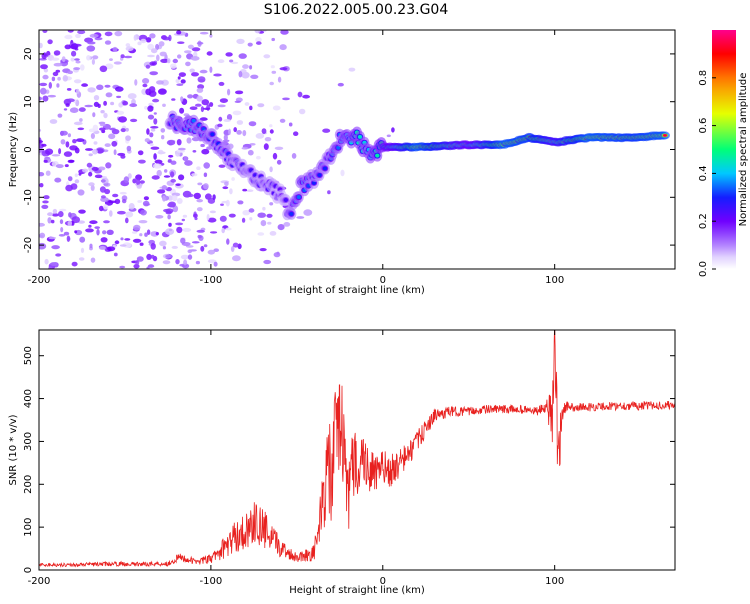 The height and width of the screenshot is (604, 750). Describe the element at coordinates (319, 175) in the screenshot. I see `signal-core` at that location.